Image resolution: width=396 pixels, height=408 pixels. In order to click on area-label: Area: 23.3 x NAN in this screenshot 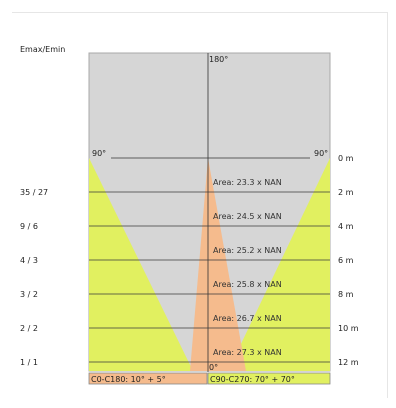, I will do `click(247, 182)`.